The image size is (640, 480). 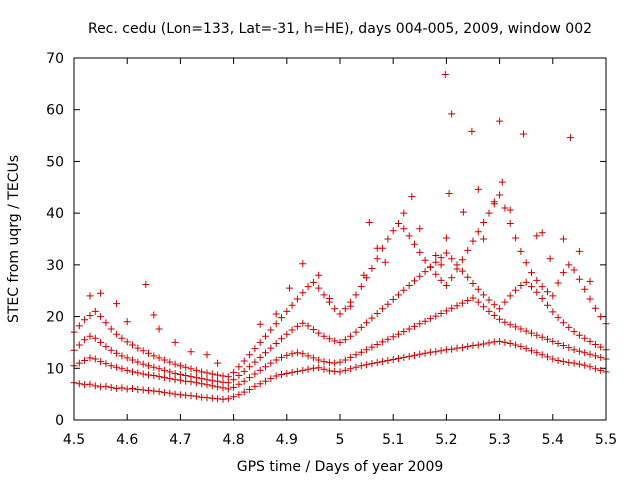 I want to click on y-tick-label: 70, so click(x=55, y=59).